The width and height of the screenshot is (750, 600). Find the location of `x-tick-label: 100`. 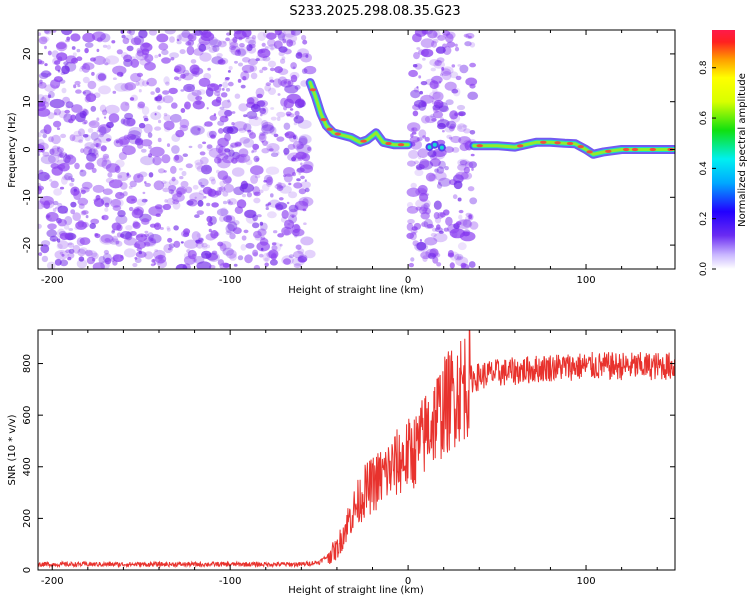

x-tick-label: 100 is located at coordinates (585, 280).